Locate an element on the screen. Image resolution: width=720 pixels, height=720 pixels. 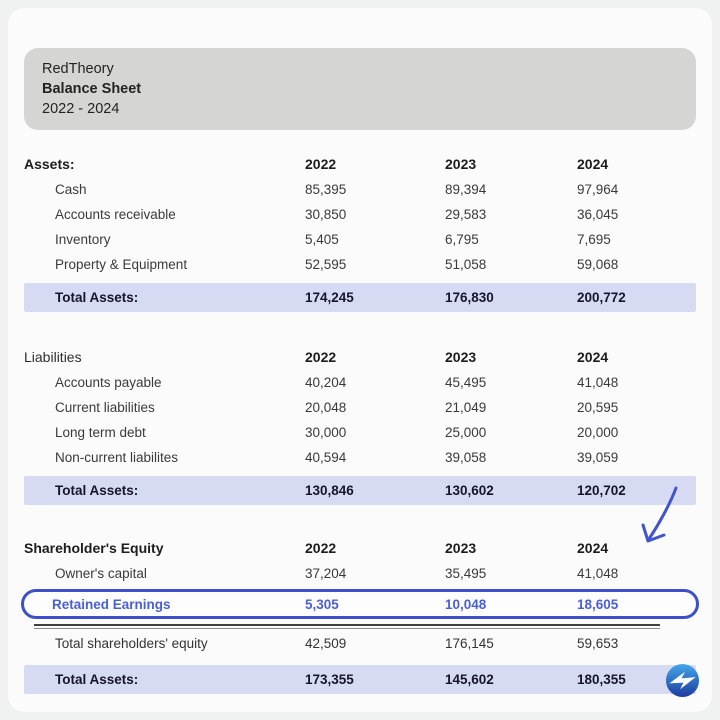
total-value: 173,355 is located at coordinates (329, 679).